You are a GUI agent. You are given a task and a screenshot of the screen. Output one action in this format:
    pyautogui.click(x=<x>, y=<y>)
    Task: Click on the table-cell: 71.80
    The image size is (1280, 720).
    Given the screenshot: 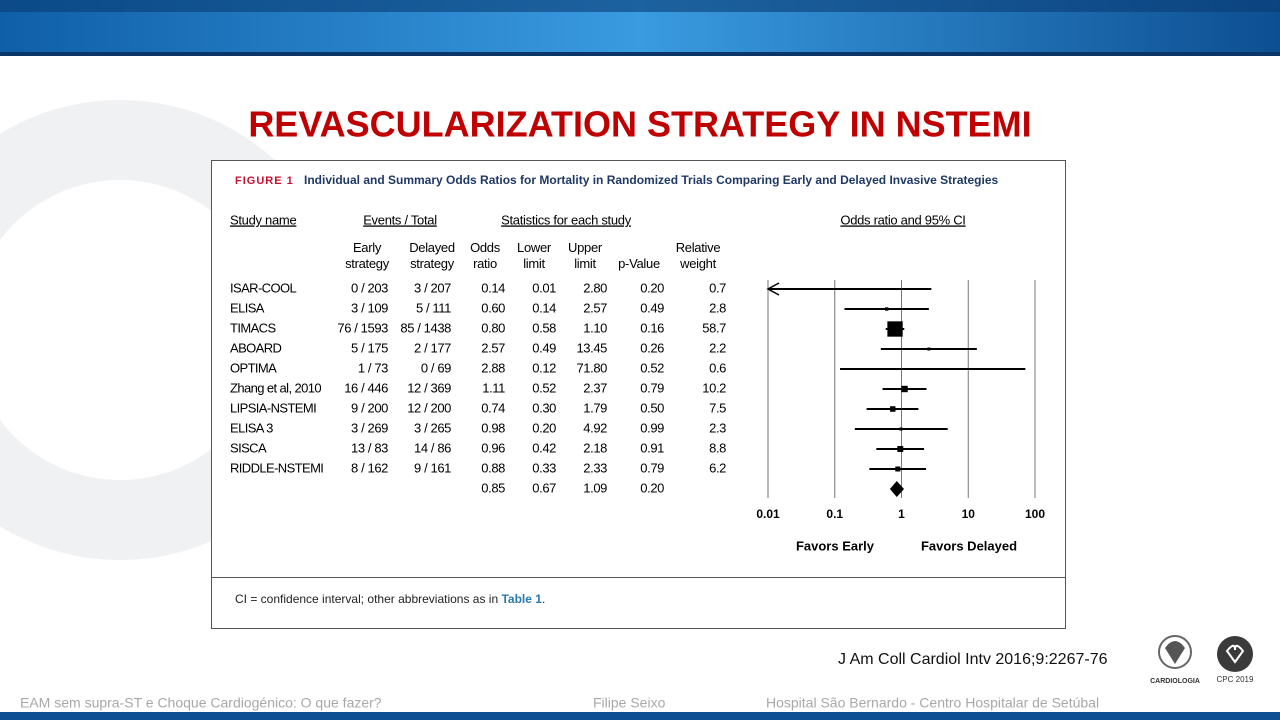 What is the action you would take?
    pyautogui.click(x=591, y=367)
    